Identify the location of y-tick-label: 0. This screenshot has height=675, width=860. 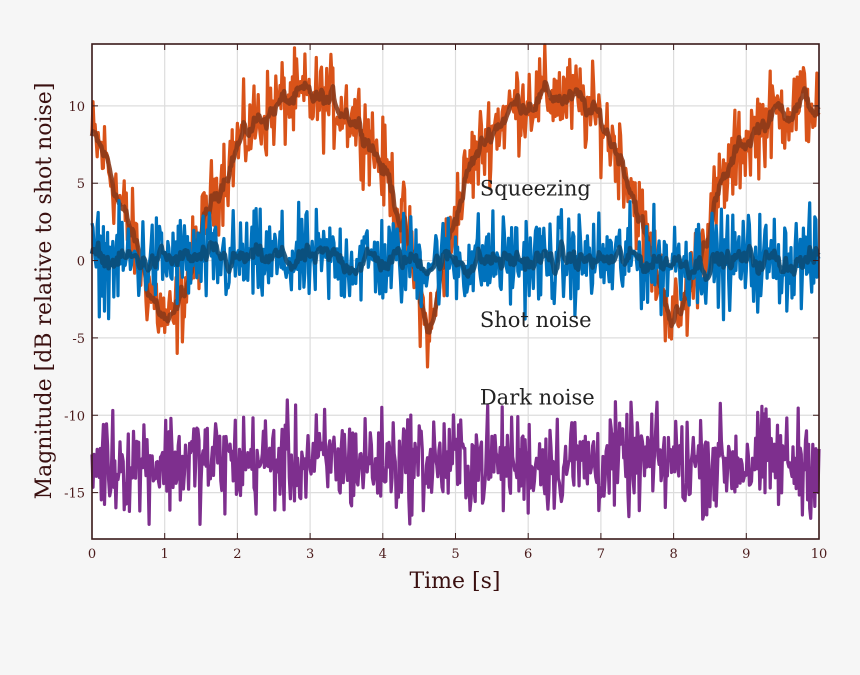
(81, 262).